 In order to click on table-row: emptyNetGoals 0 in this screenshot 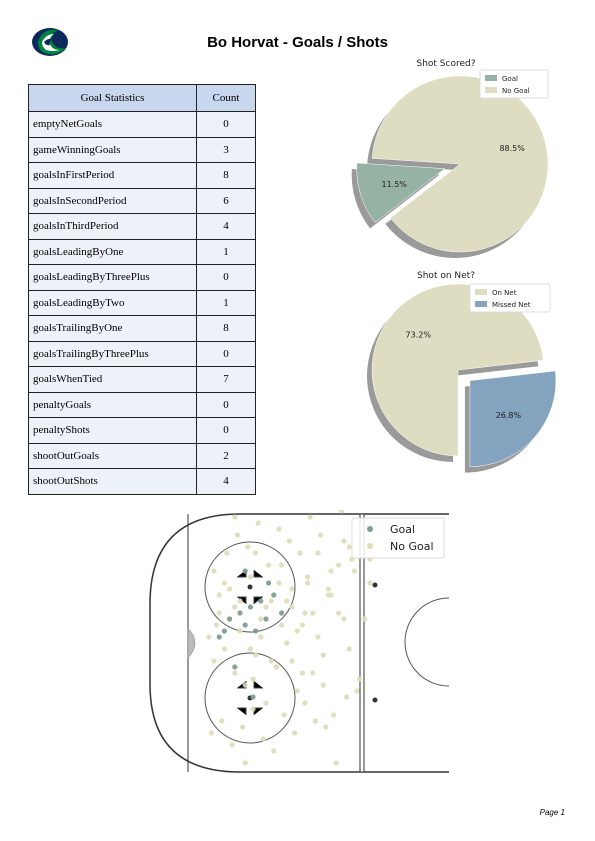, I will do `click(142, 124)`.